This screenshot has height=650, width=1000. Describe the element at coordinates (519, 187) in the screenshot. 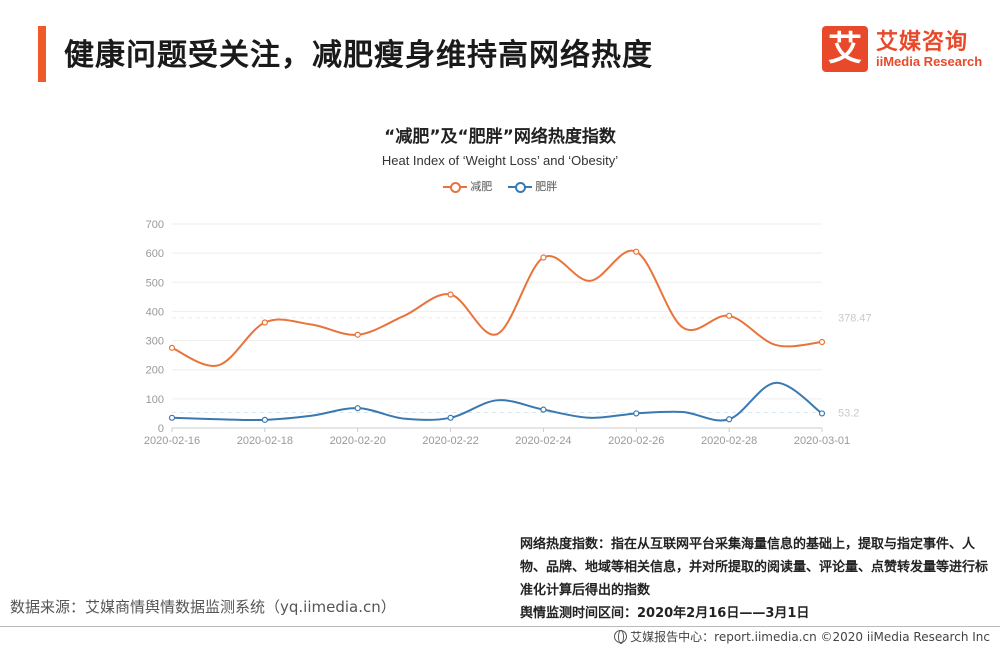

I see `legend-swatch-obesity` at that location.